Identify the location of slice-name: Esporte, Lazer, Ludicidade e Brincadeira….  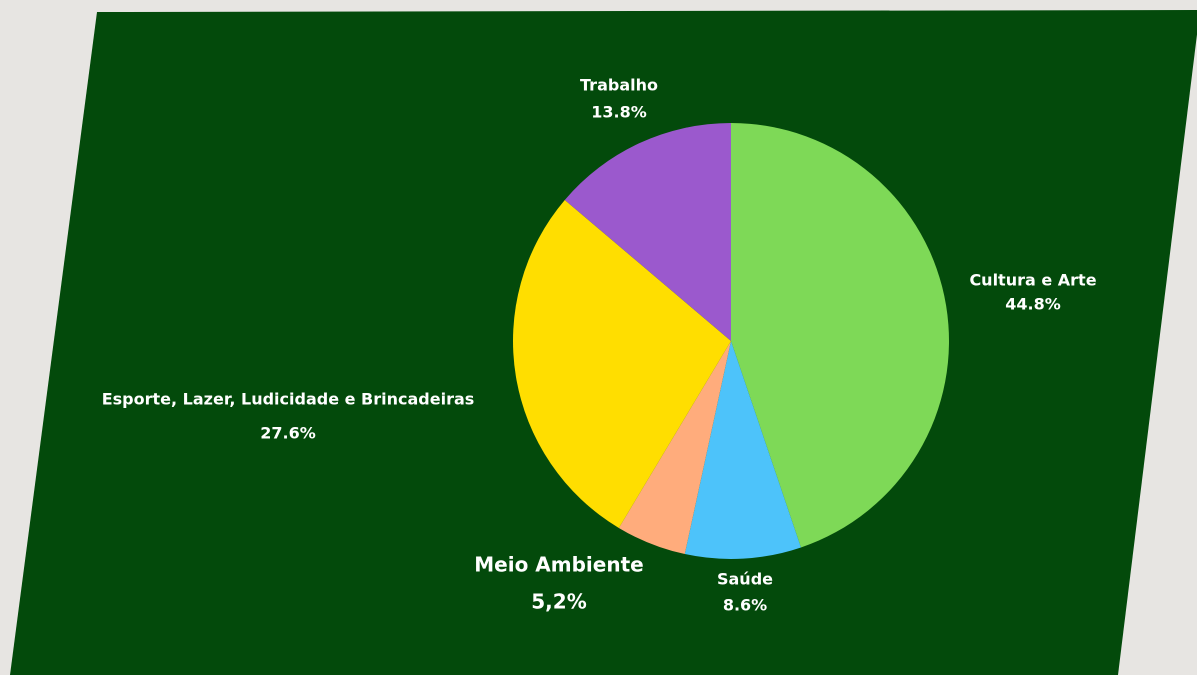
(288, 399).